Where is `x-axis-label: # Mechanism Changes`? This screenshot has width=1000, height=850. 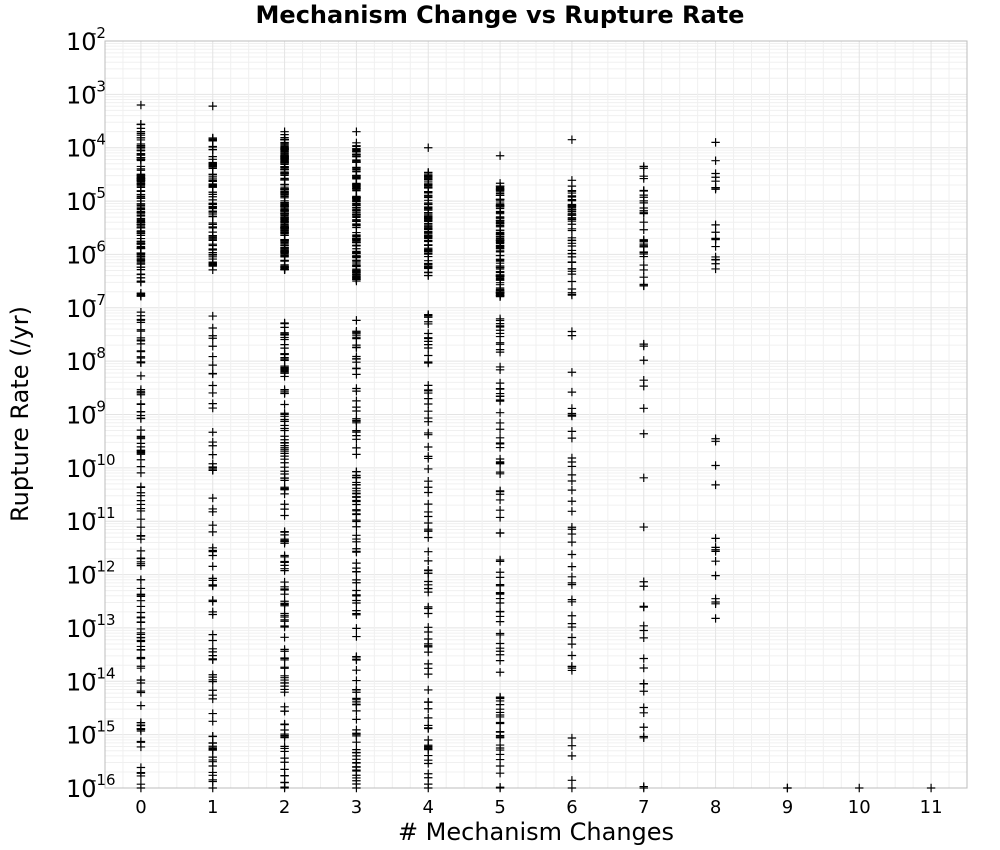
x-axis-label: # Mechanism Changes is located at coordinates (536, 832).